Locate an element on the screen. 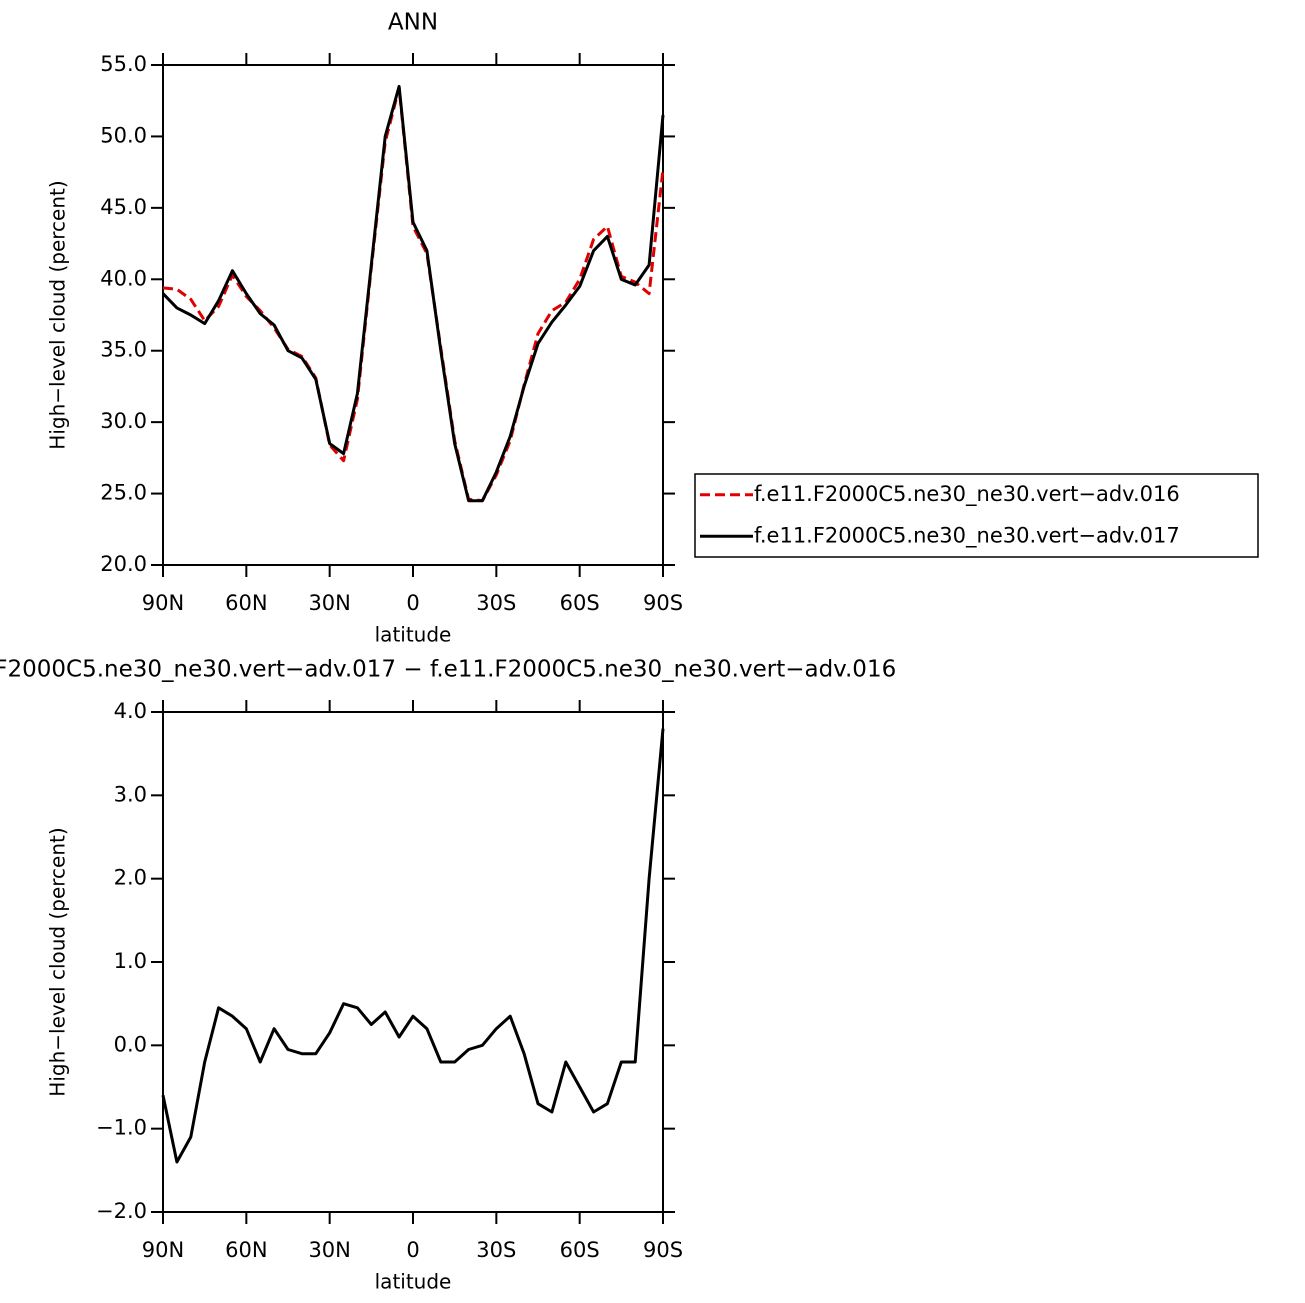 The height and width of the screenshot is (1303, 1305). y-tick-label: 2.0 is located at coordinates (130, 878).